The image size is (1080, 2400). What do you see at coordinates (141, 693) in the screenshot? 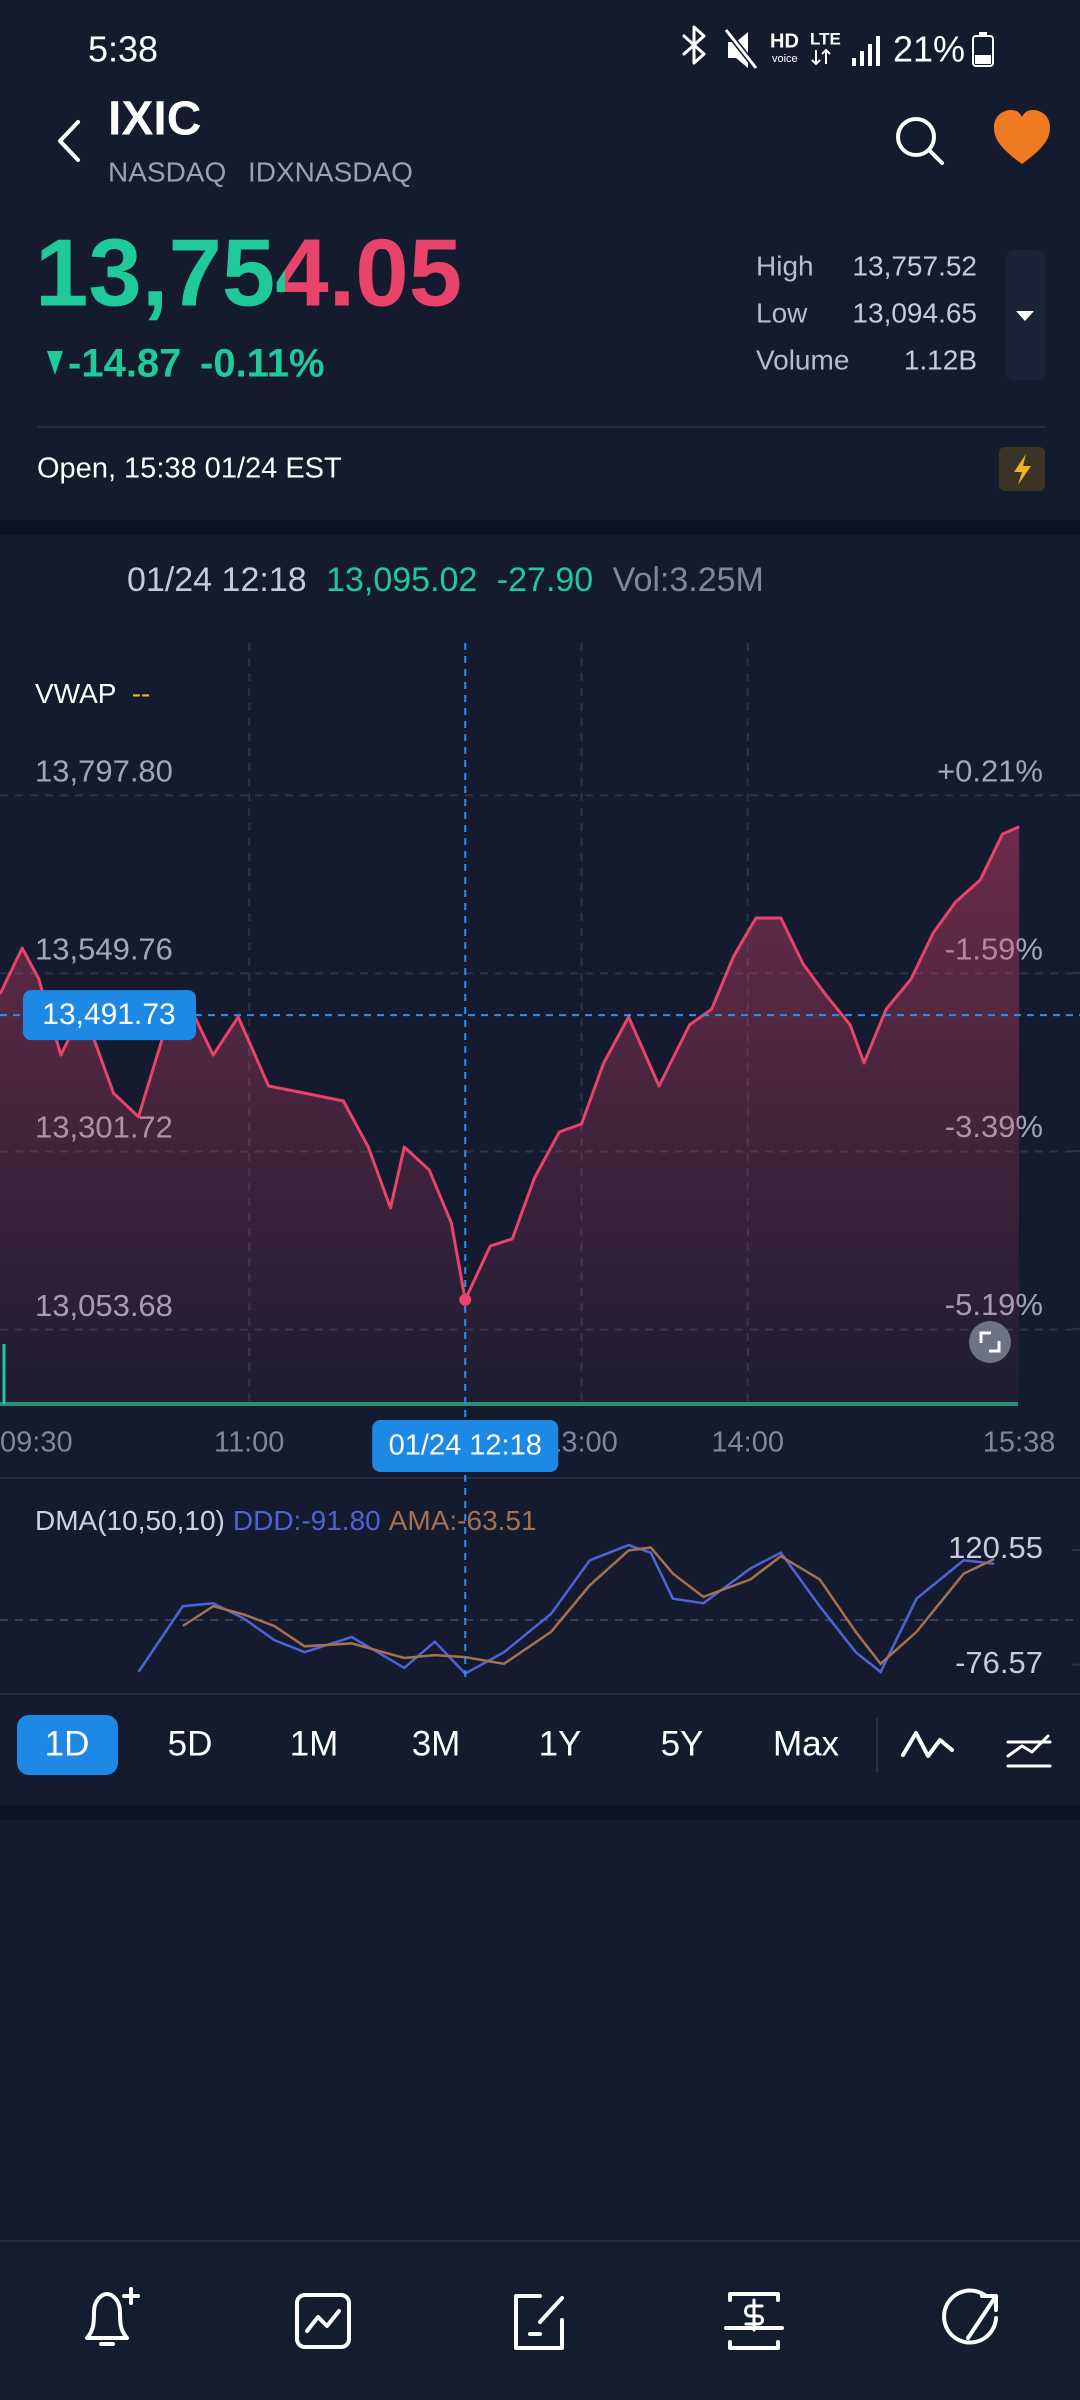
I see `indicator-value: --` at bounding box center [141, 693].